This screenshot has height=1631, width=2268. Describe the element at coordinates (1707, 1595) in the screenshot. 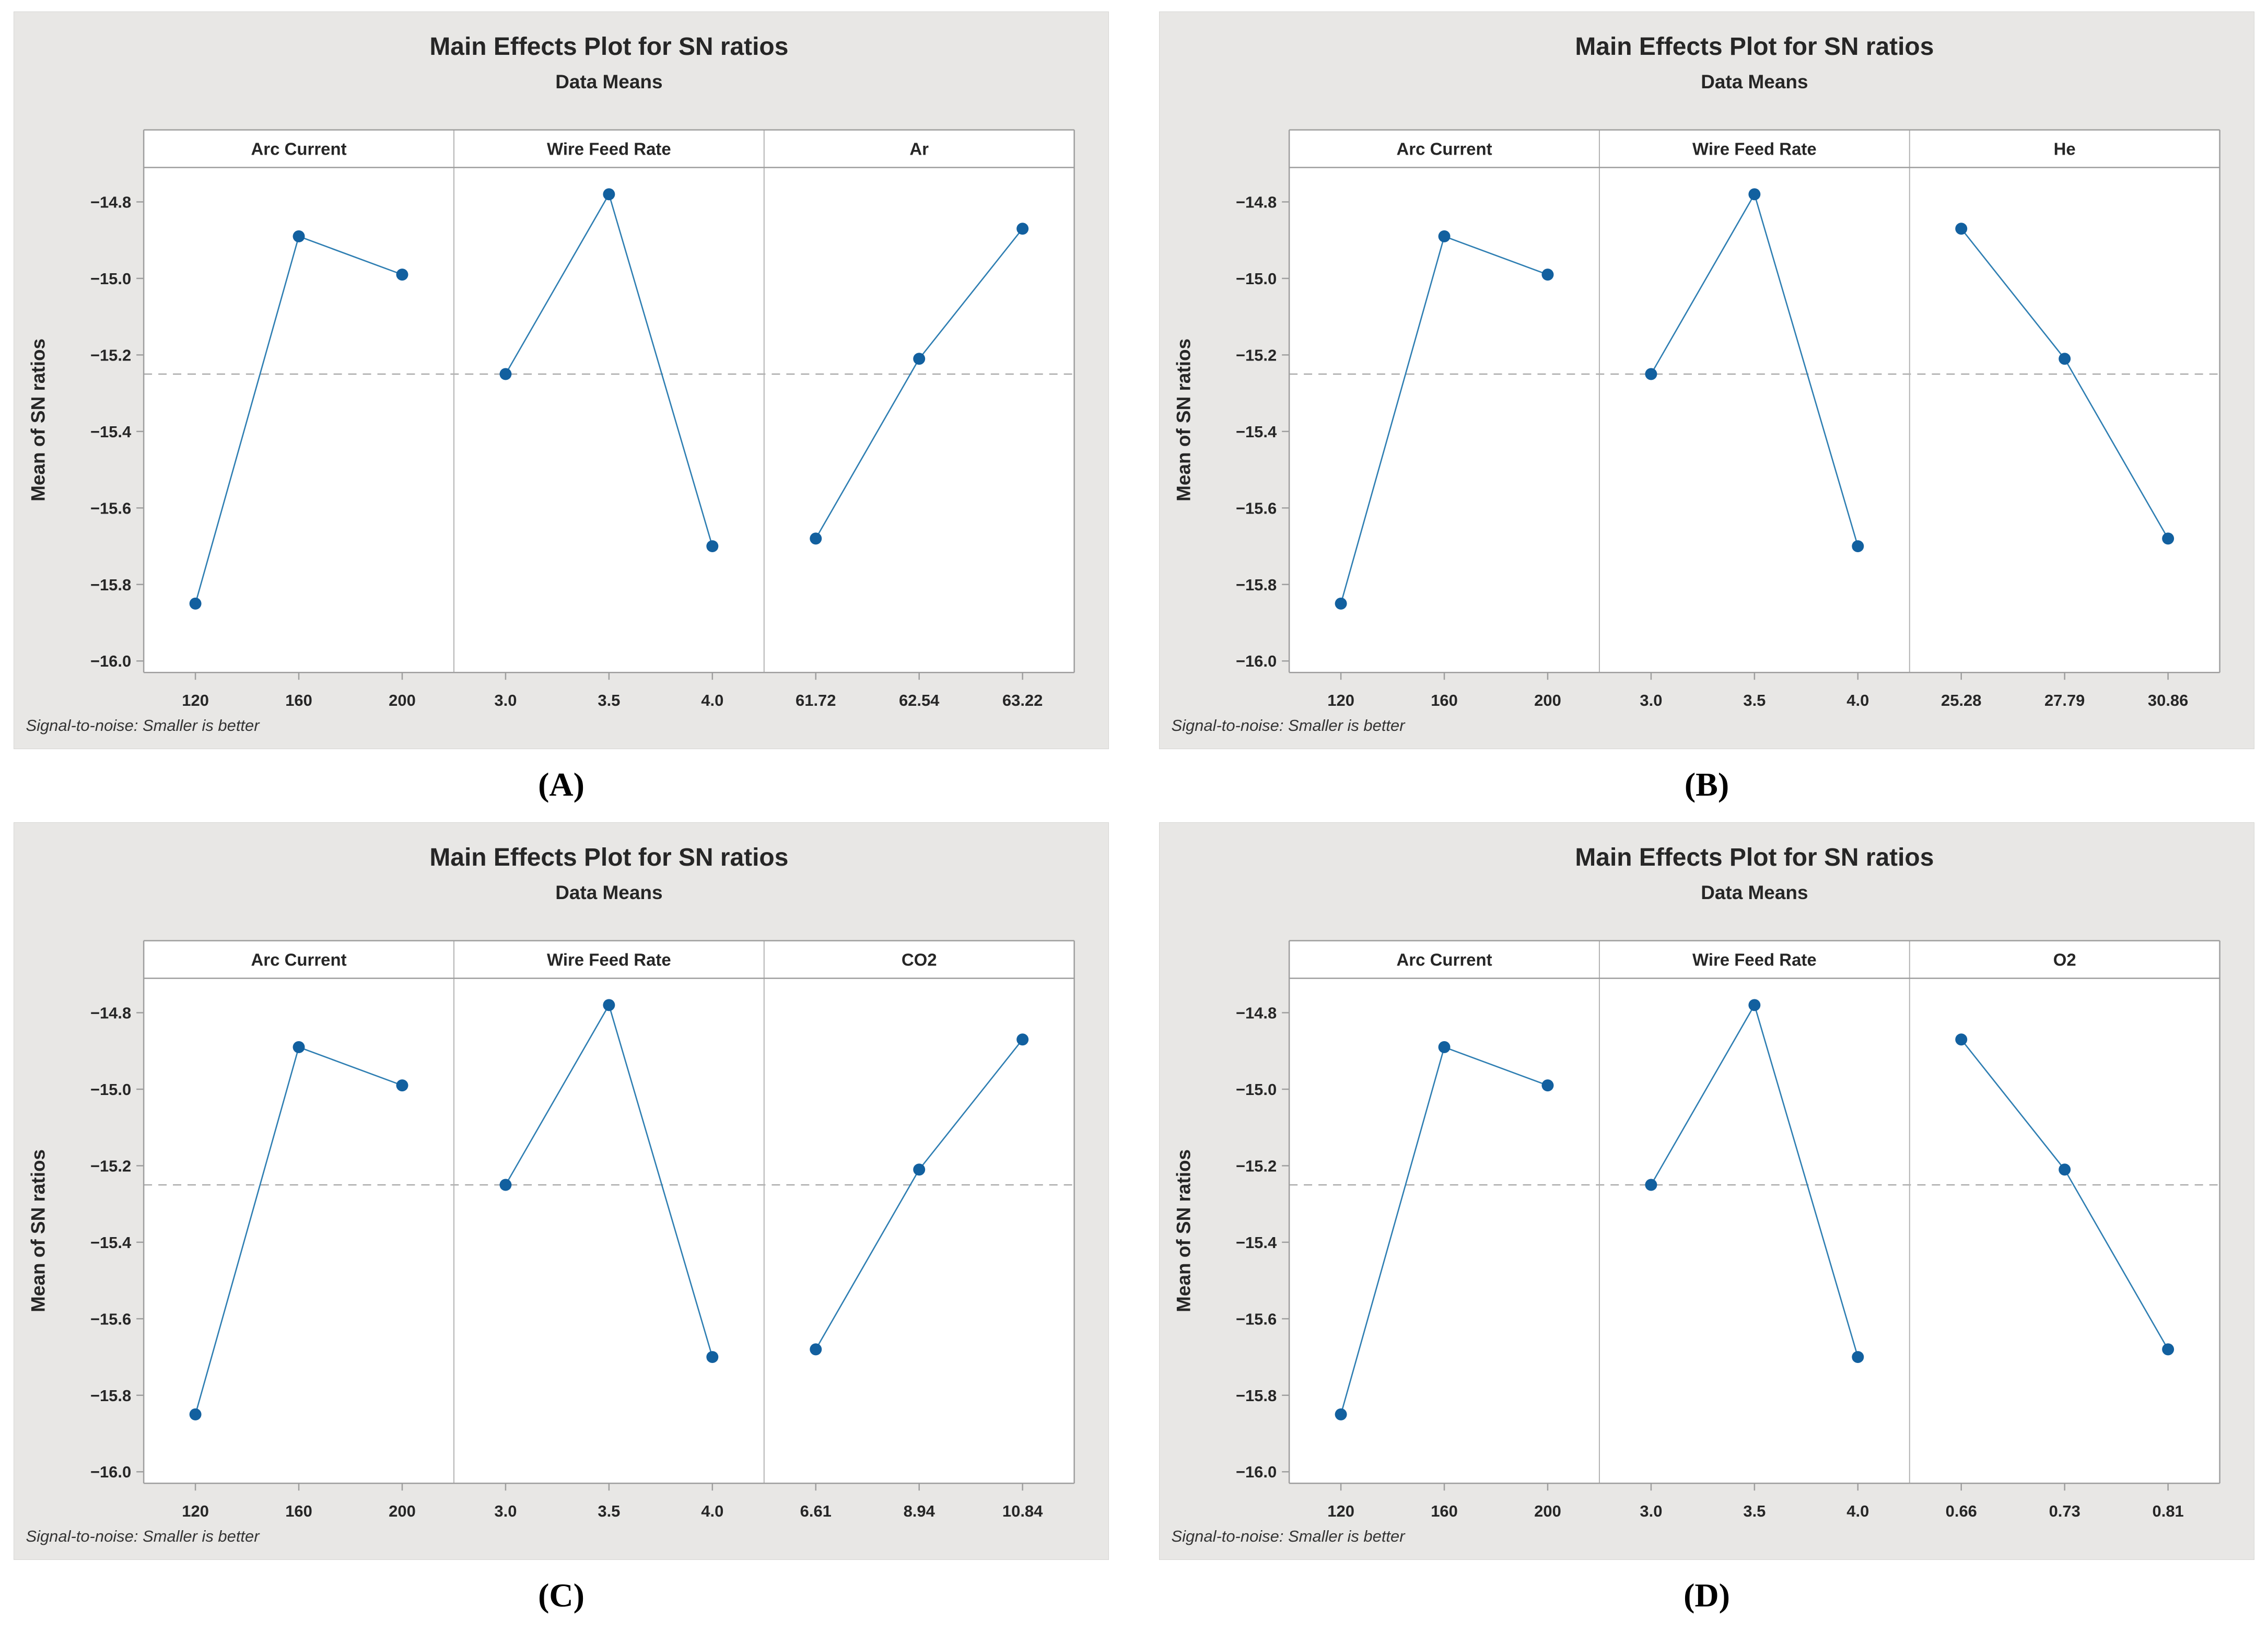

I see `plot-d-caption: (D)` at that location.